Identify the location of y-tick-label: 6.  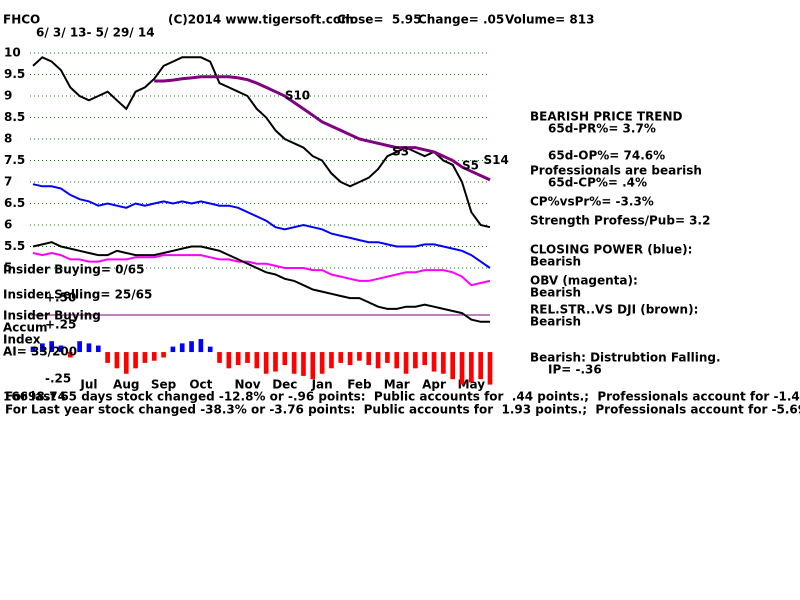
(8, 225).